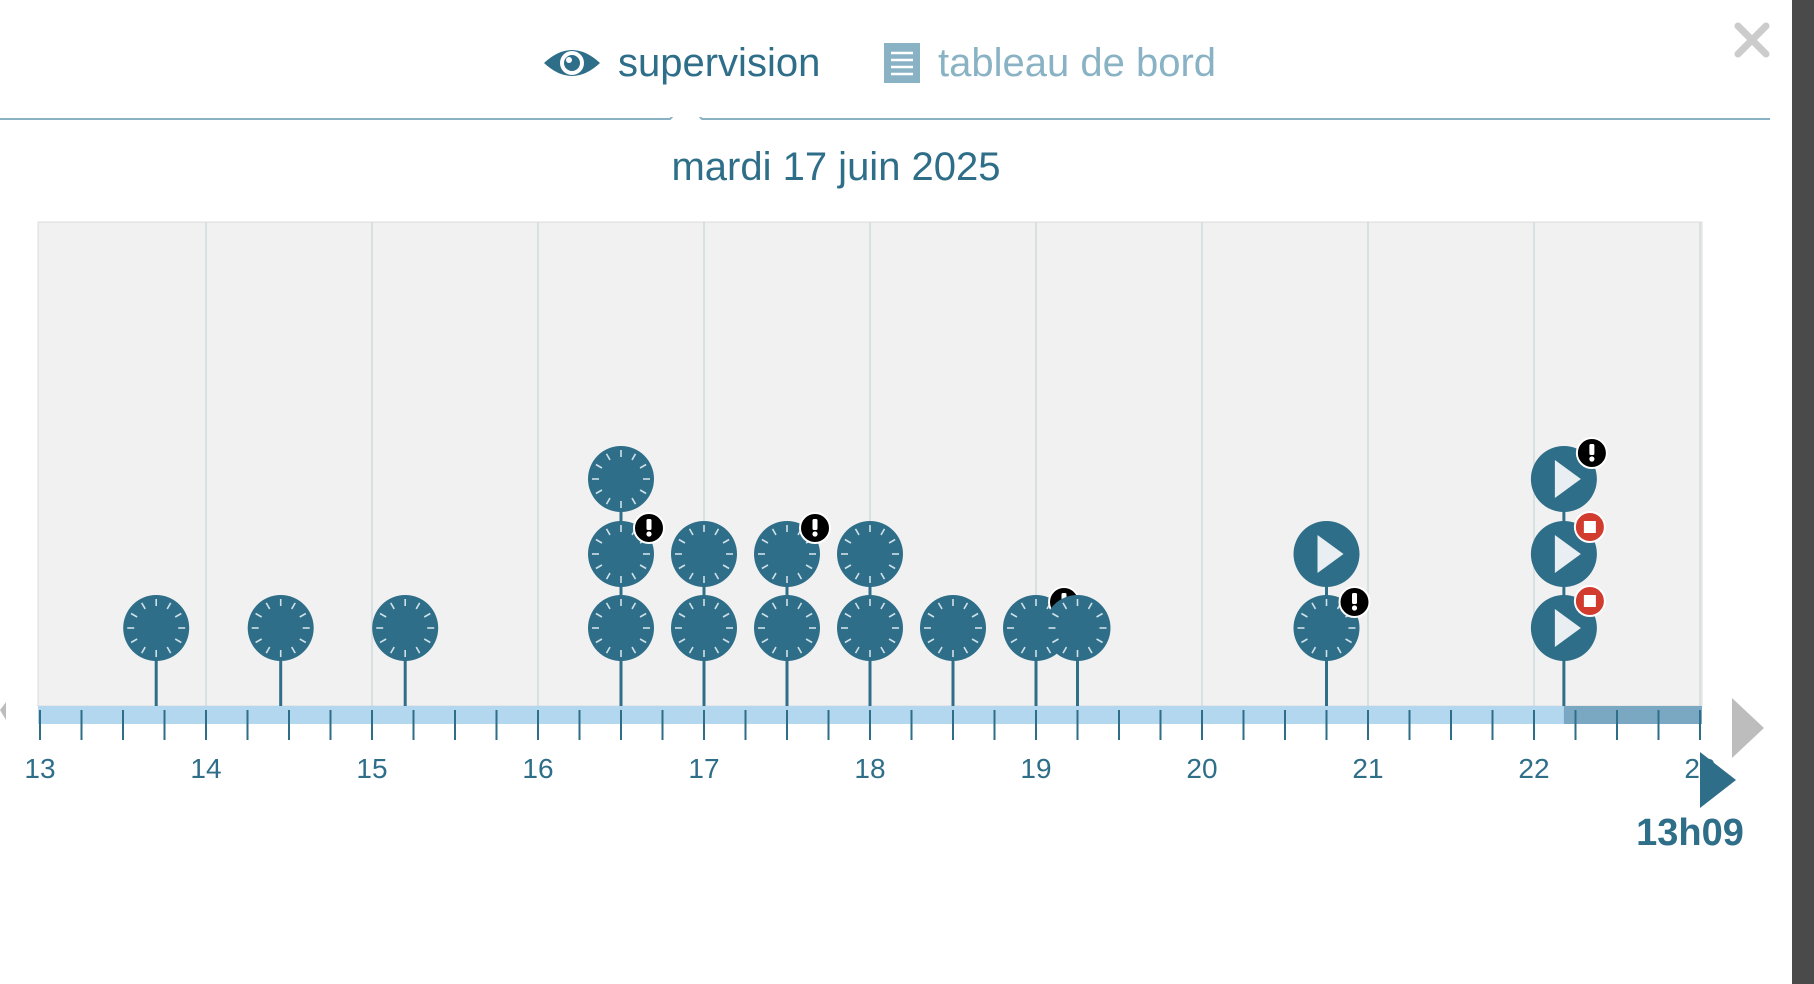  What do you see at coordinates (1752, 40) in the screenshot?
I see `close-icon` at bounding box center [1752, 40].